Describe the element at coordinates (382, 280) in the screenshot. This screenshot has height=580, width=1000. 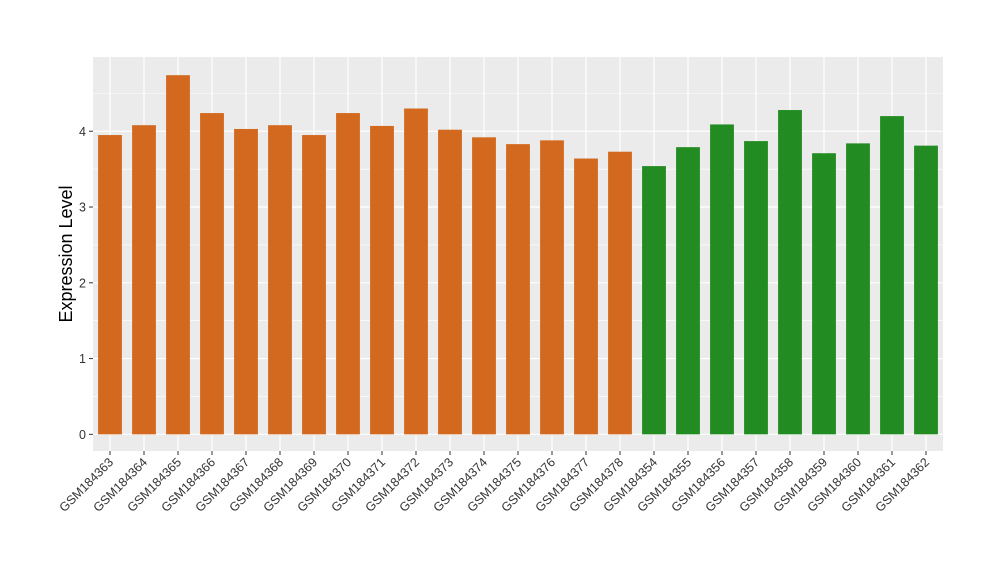
I see `bar-GSM184371` at that location.